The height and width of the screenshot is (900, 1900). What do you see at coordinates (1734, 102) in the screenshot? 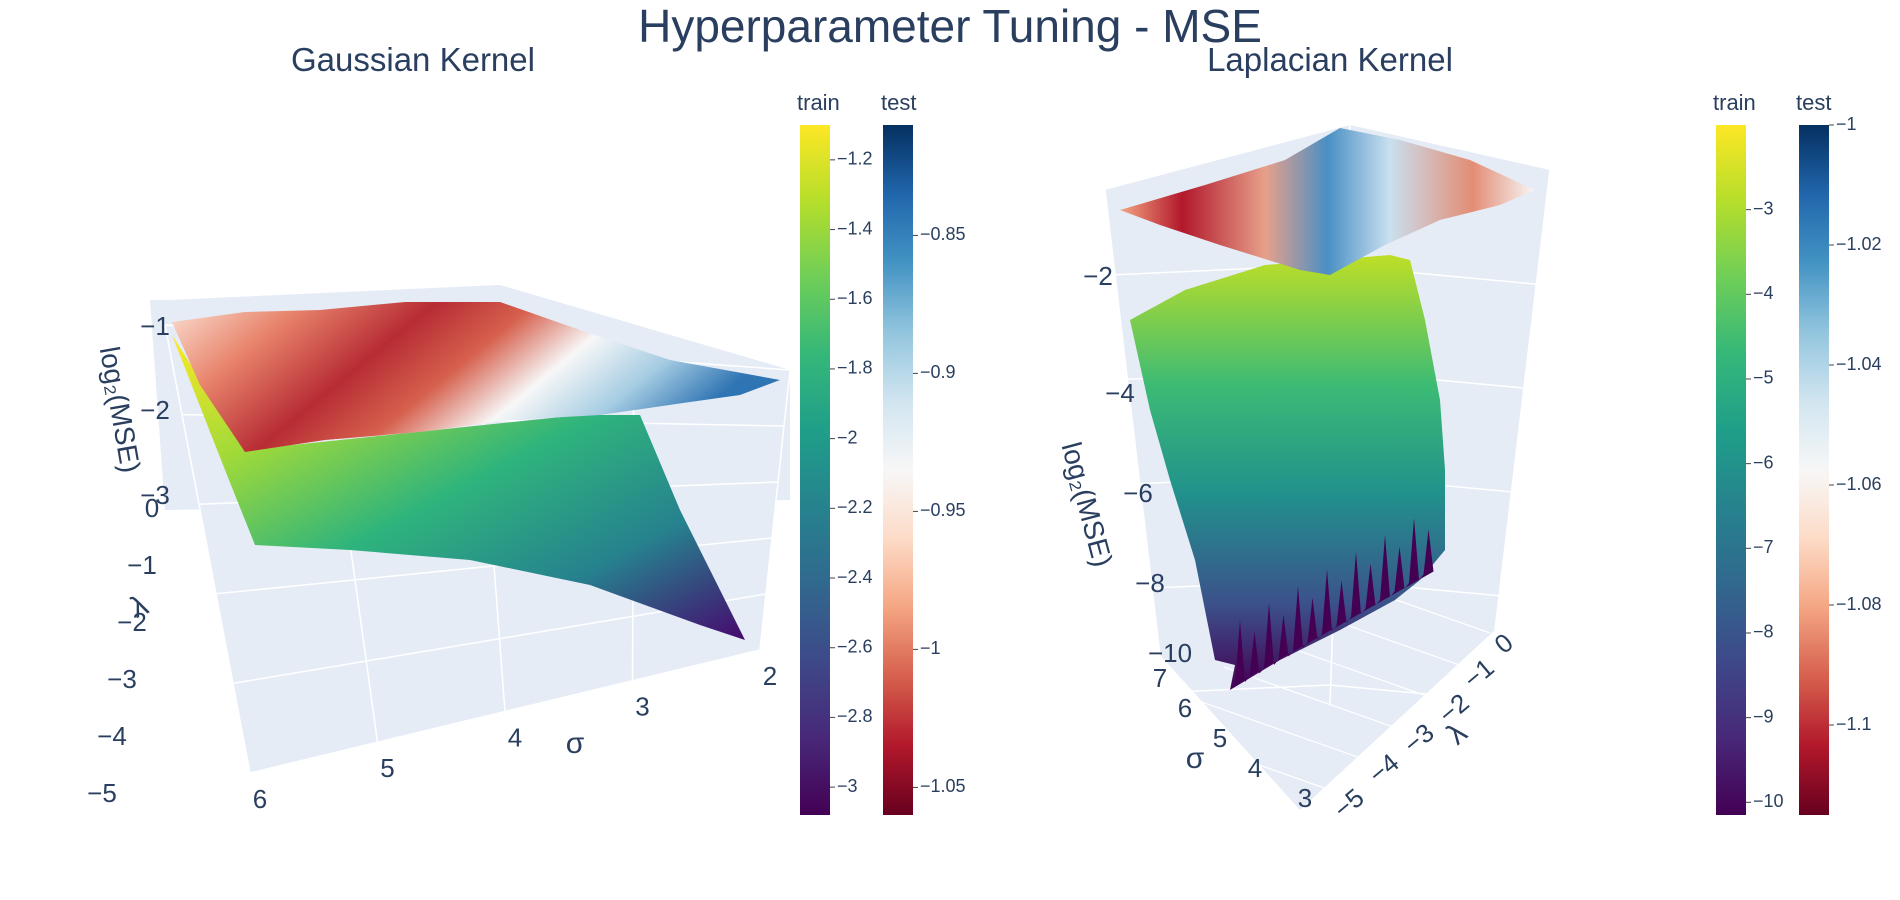
I see `colorbar-title-laplacian-train: train` at bounding box center [1734, 102].